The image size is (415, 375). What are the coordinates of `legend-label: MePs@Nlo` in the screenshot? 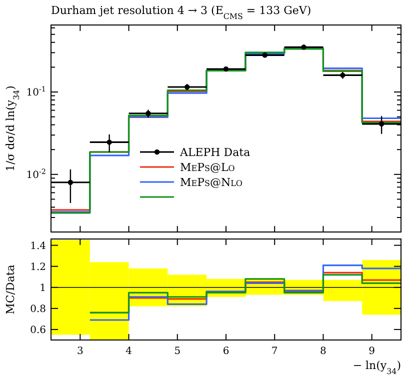 It's located at (211, 182).